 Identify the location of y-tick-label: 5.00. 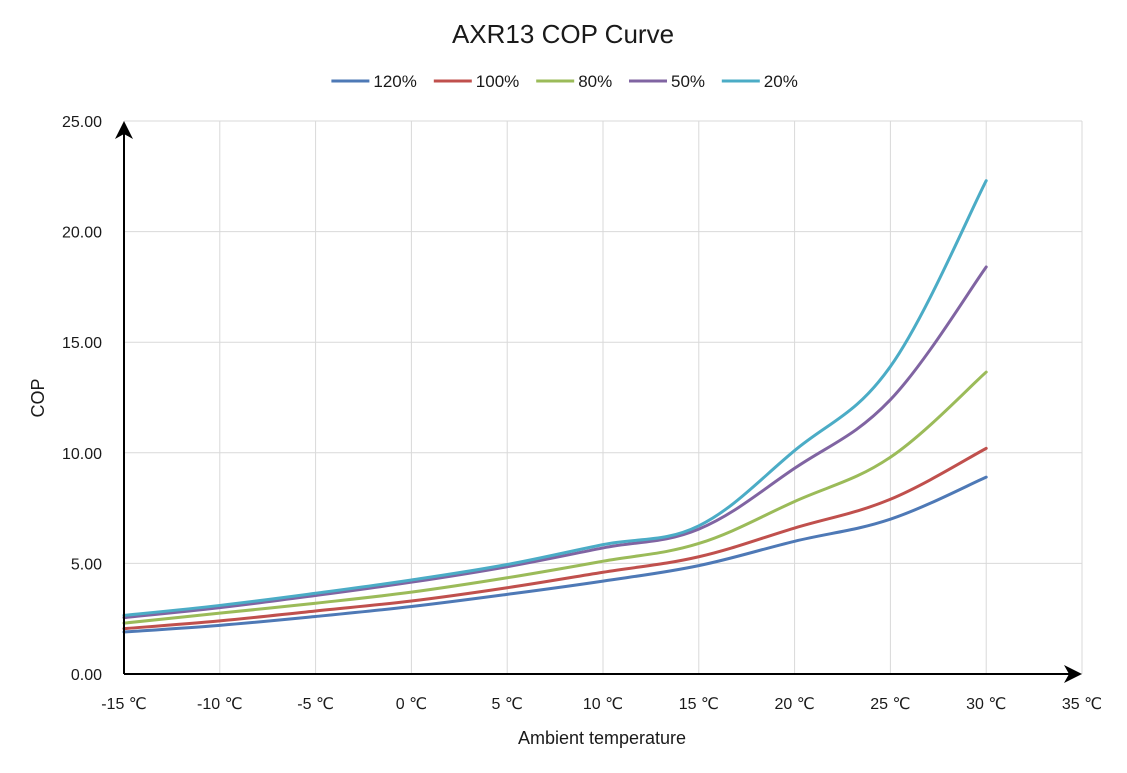
(86, 564).